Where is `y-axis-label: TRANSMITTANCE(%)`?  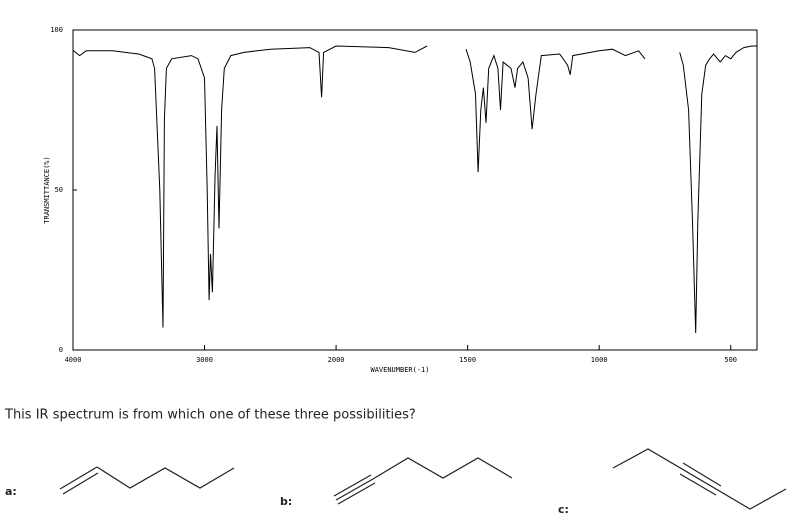 y-axis-label: TRANSMITTANCE(%) is located at coordinates (47, 189).